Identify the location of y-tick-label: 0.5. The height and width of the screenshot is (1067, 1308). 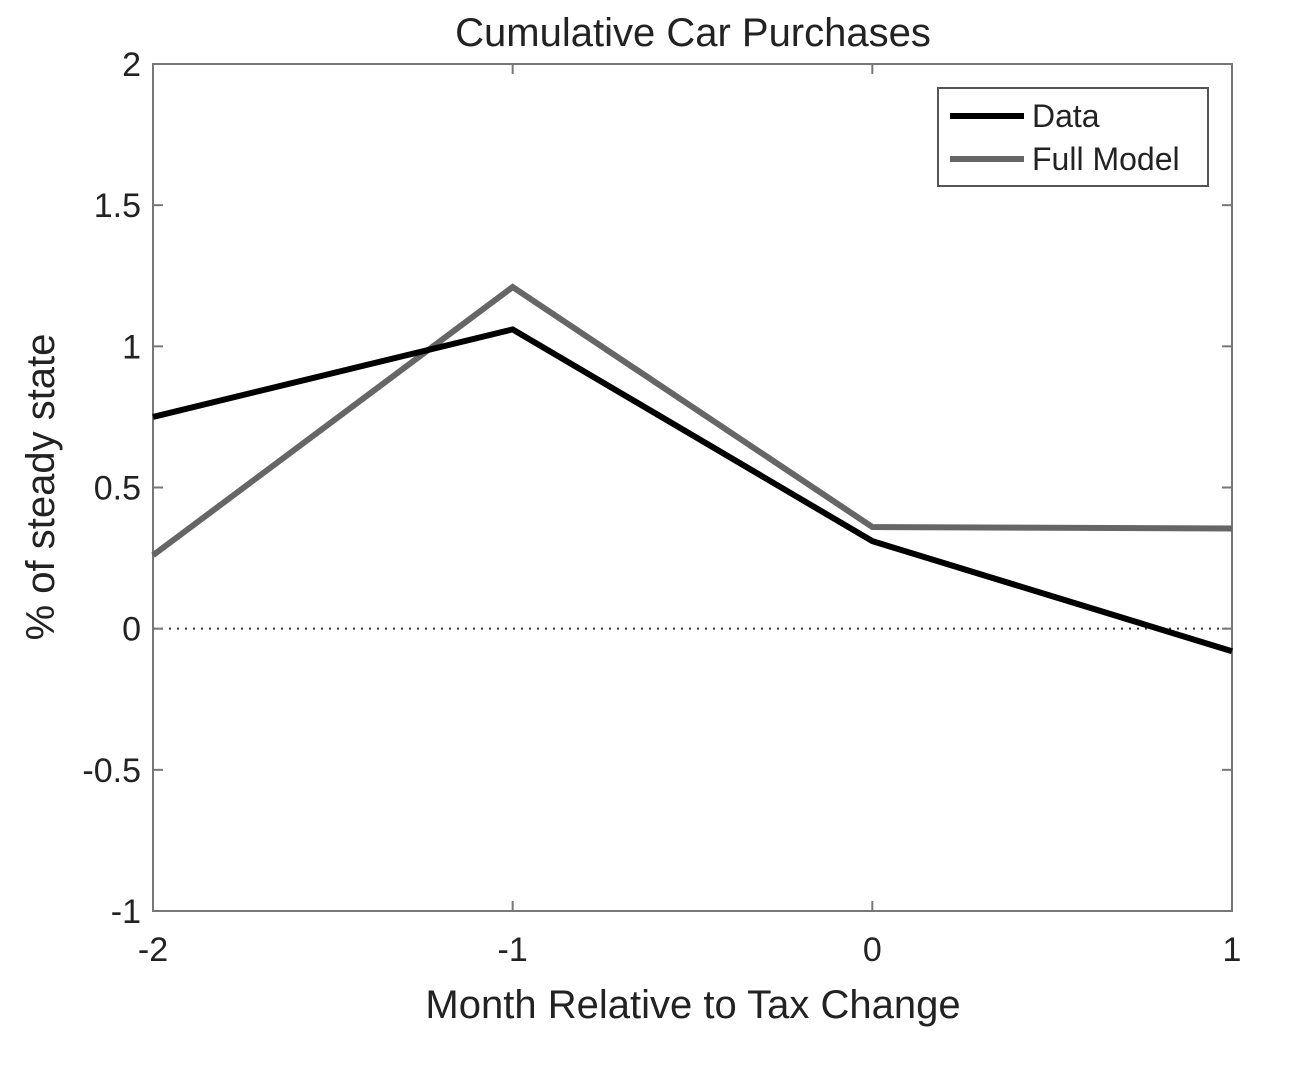
(117, 489).